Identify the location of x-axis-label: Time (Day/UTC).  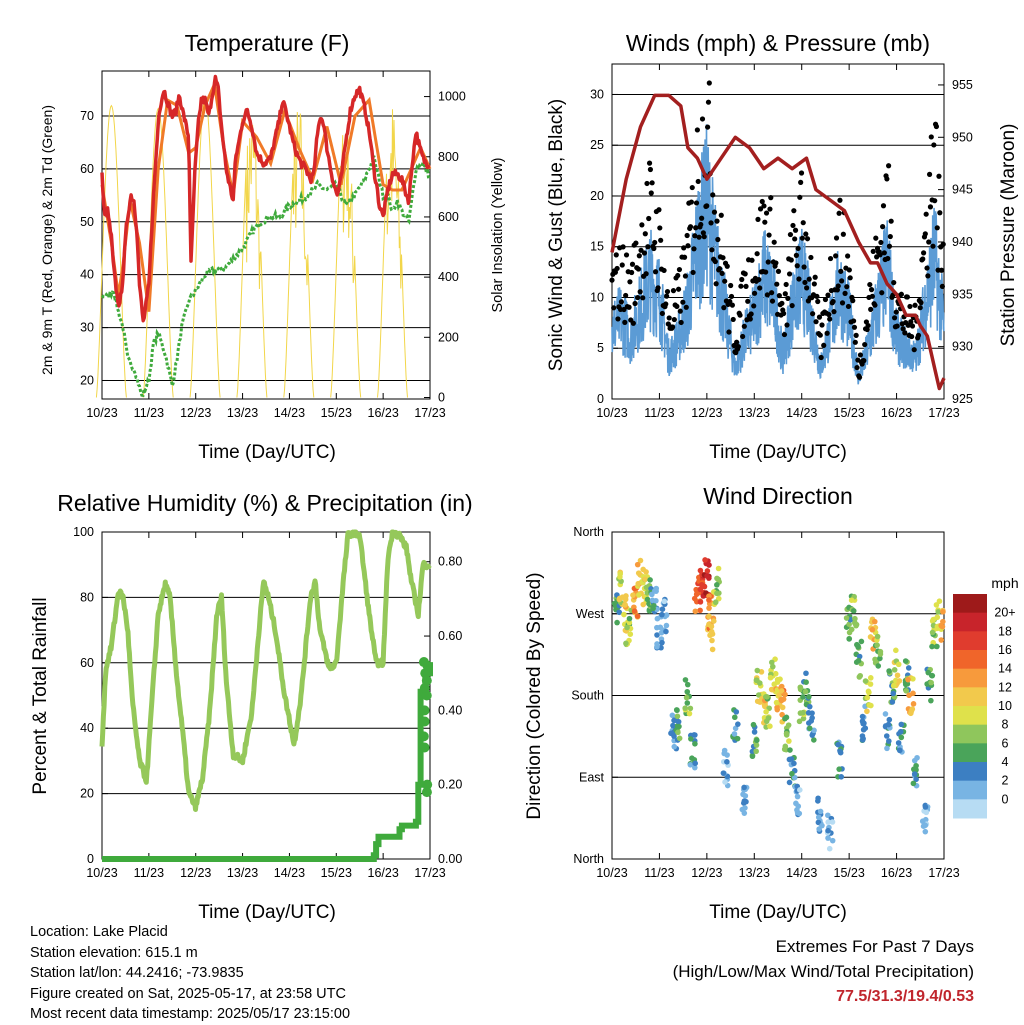
(267, 452).